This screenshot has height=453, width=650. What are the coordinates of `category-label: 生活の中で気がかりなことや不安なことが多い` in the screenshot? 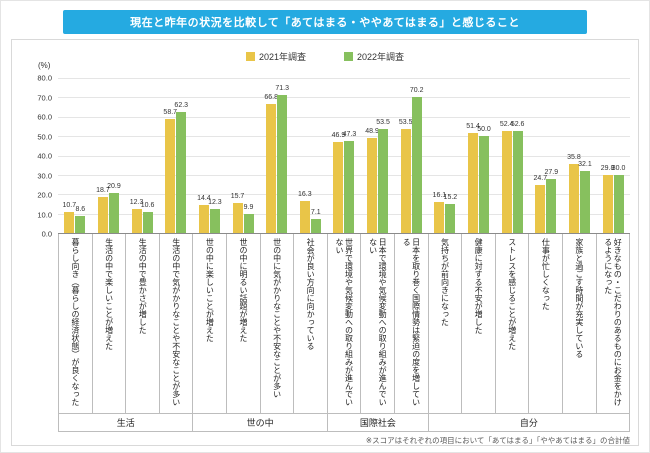 It's located at (176, 322).